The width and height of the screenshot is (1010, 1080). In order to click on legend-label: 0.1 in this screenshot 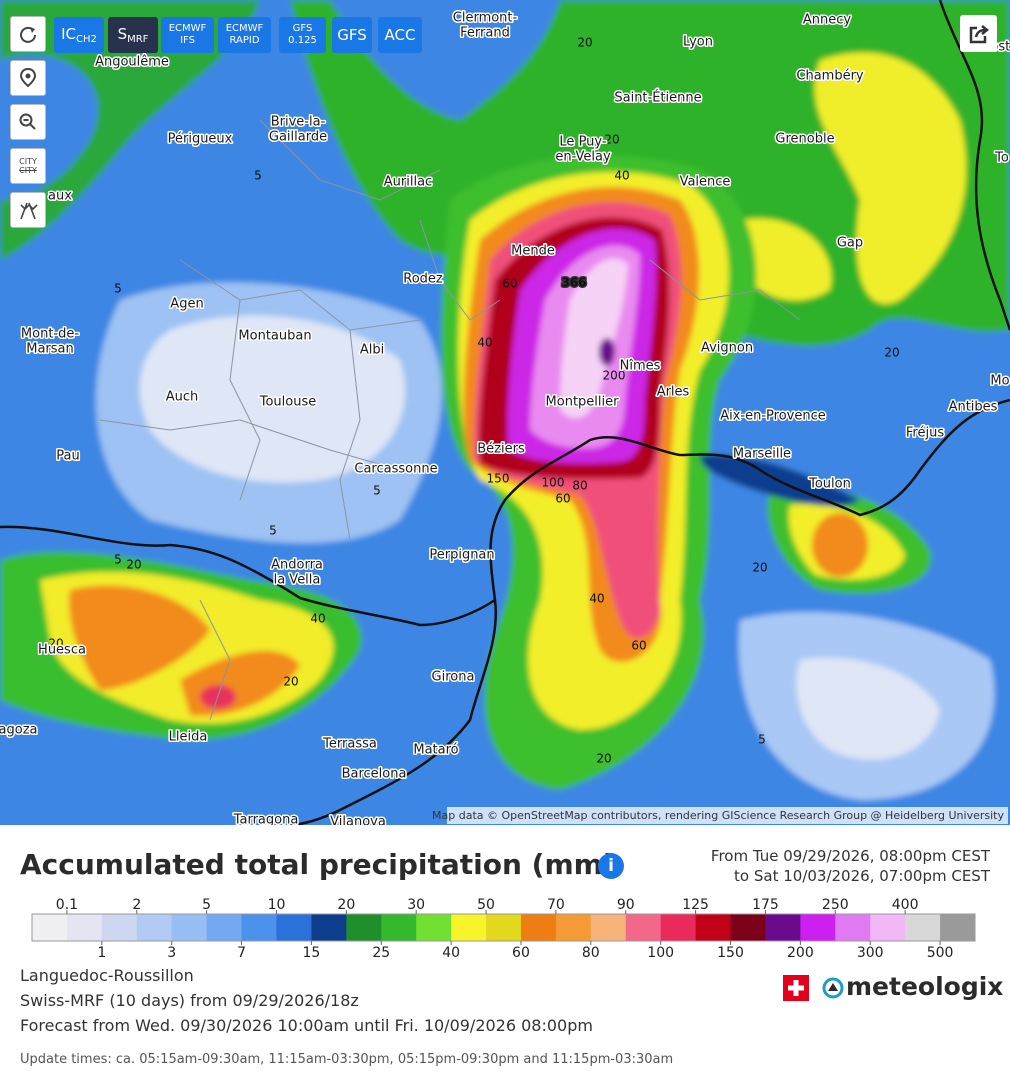, I will do `click(67, 905)`.